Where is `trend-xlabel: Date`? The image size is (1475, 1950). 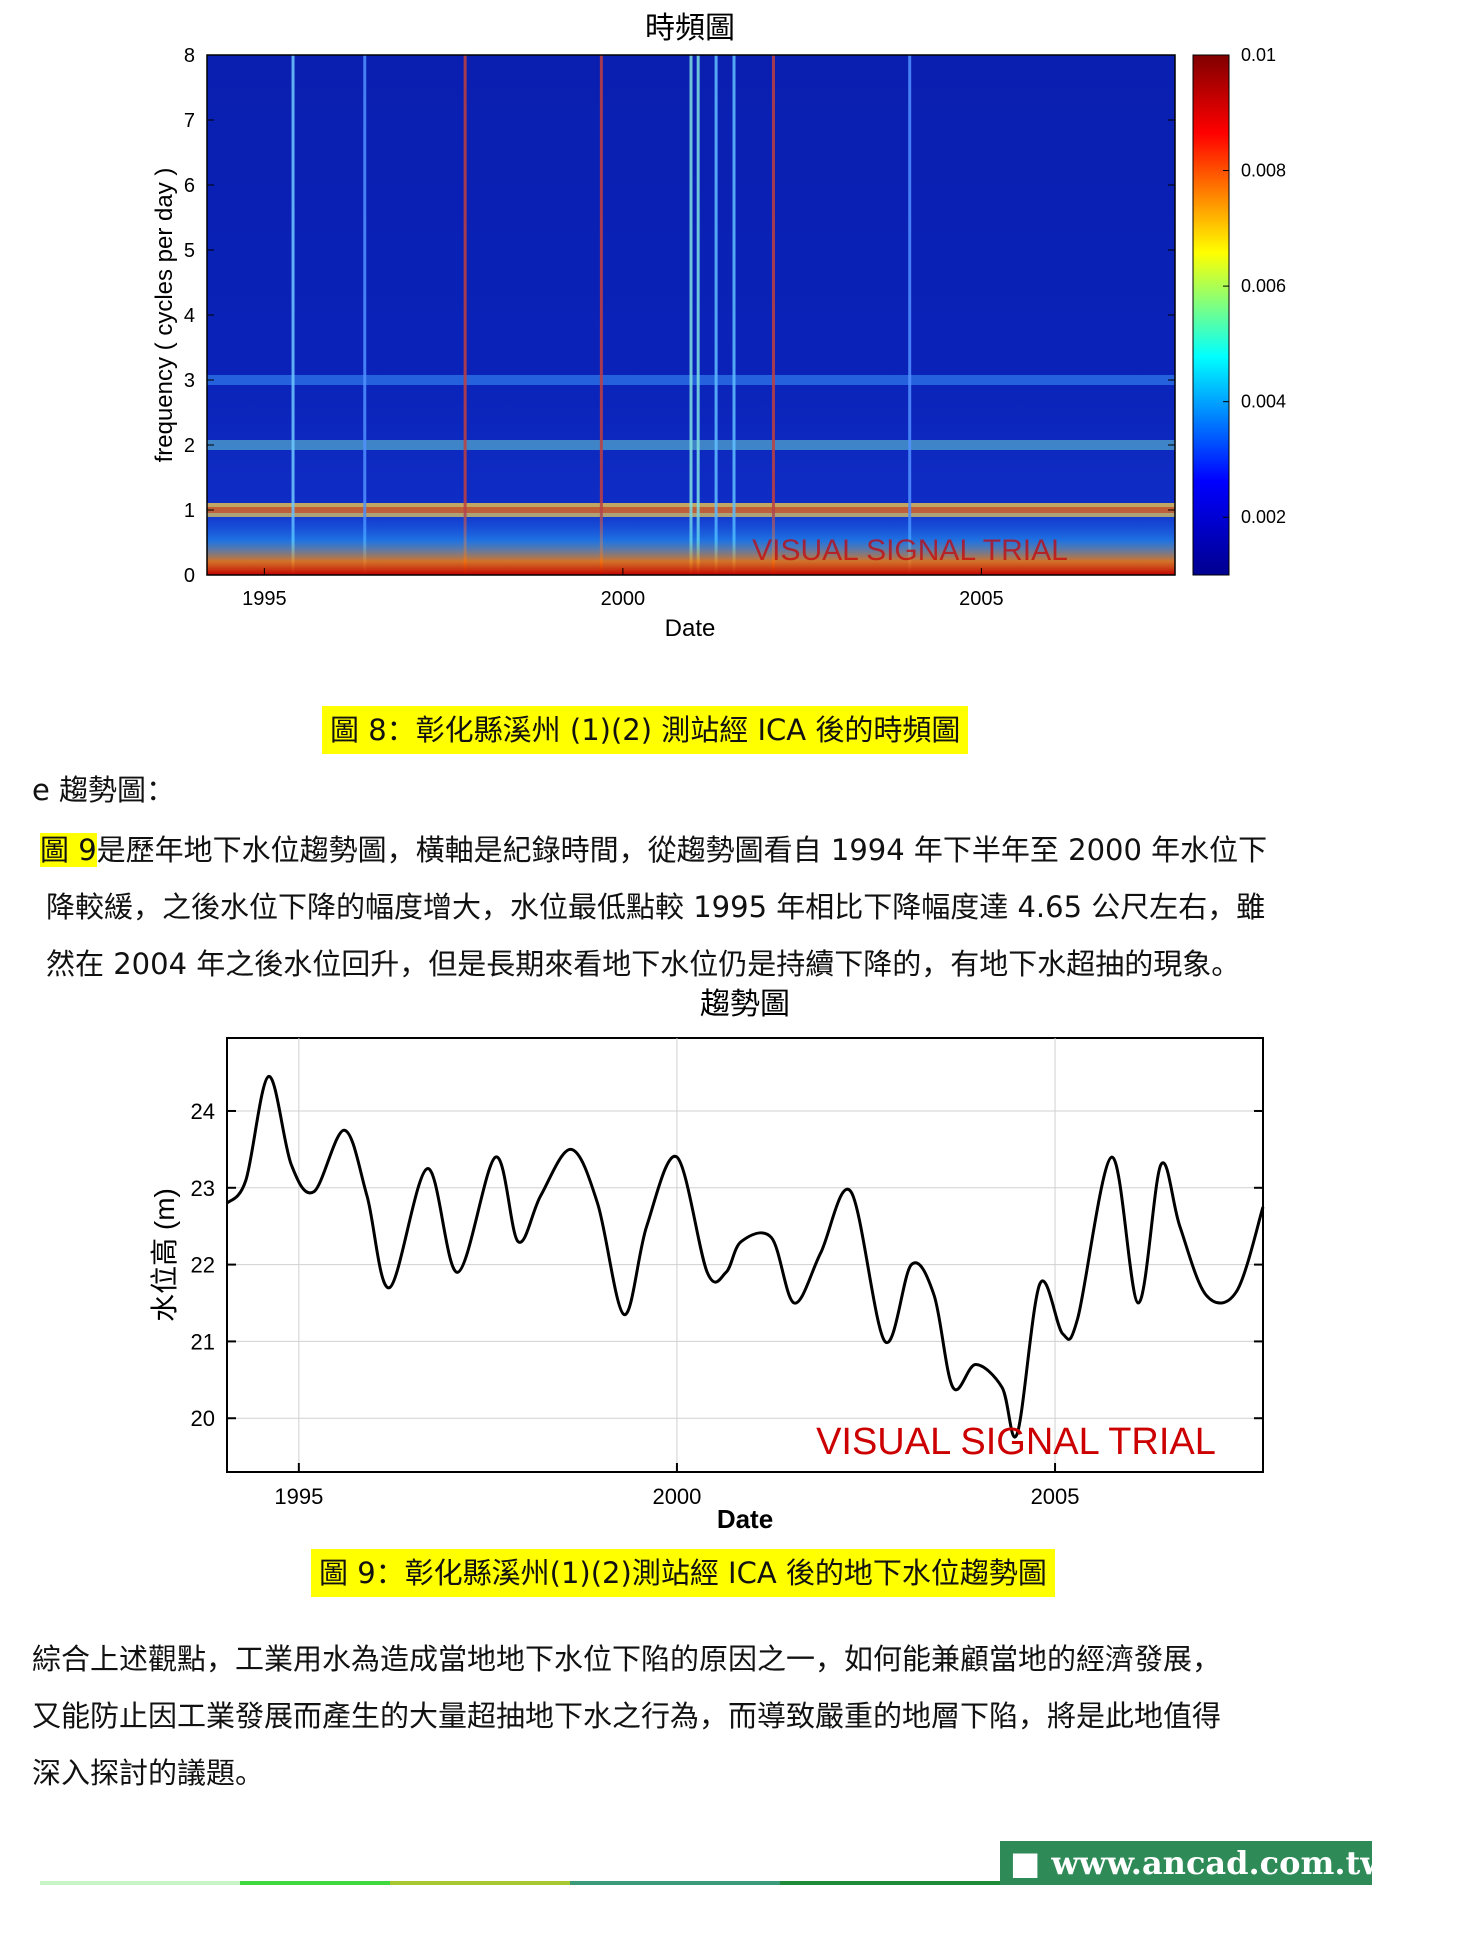 trend-xlabel: Date is located at coordinates (745, 1519).